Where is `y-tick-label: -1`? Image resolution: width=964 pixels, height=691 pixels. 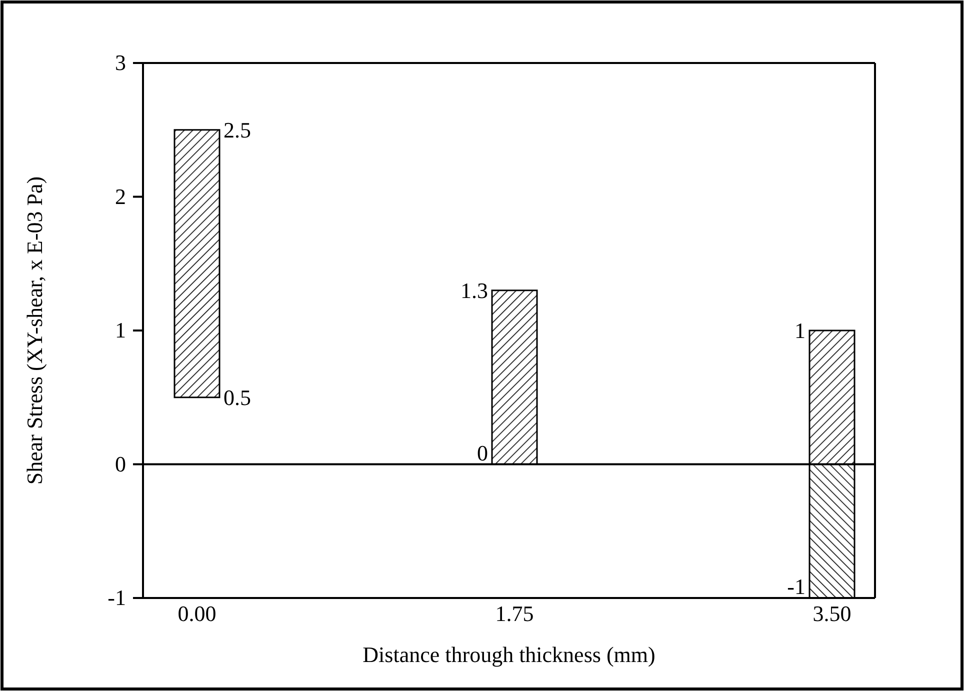
y-tick-label: -1 is located at coordinates (117, 597).